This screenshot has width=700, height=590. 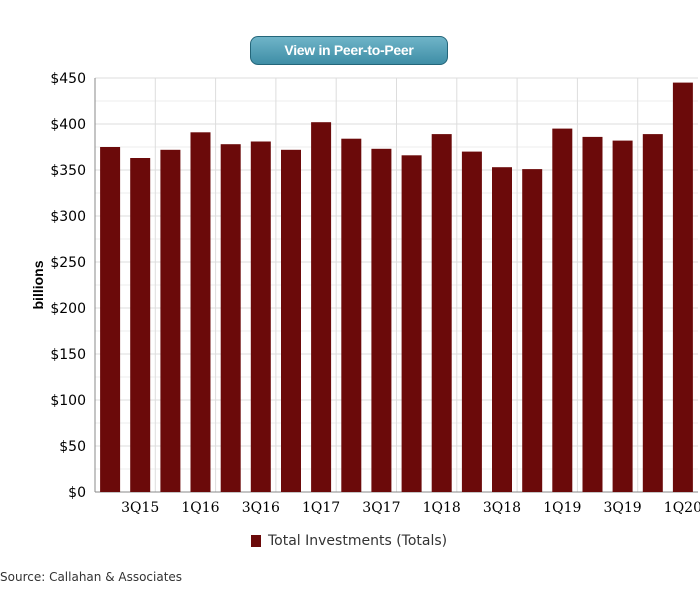 I want to click on x-tick-label: 1Q16, so click(x=200, y=508).